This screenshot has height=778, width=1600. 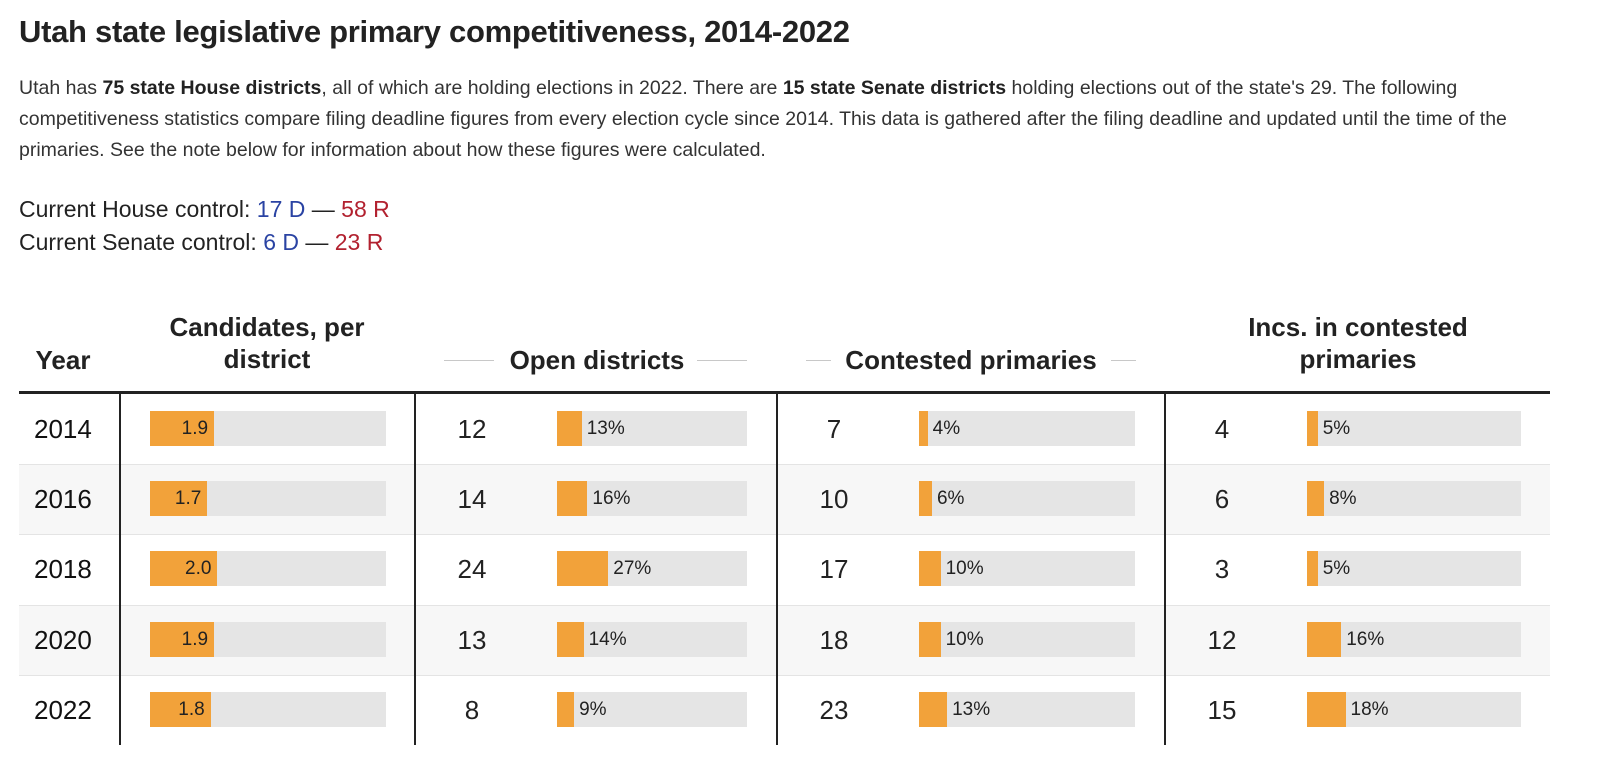 I want to click on contested-primaries-count: 7, so click(x=834, y=429).